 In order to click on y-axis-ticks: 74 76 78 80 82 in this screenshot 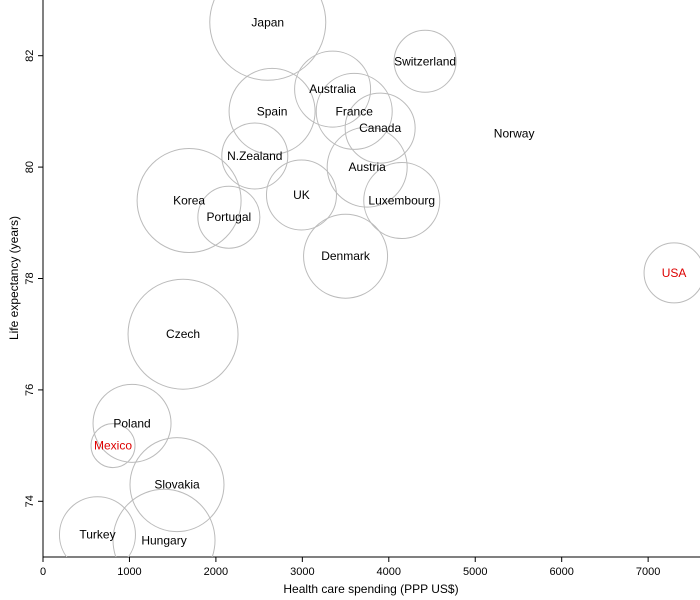, I will do `click(33, 278)`.